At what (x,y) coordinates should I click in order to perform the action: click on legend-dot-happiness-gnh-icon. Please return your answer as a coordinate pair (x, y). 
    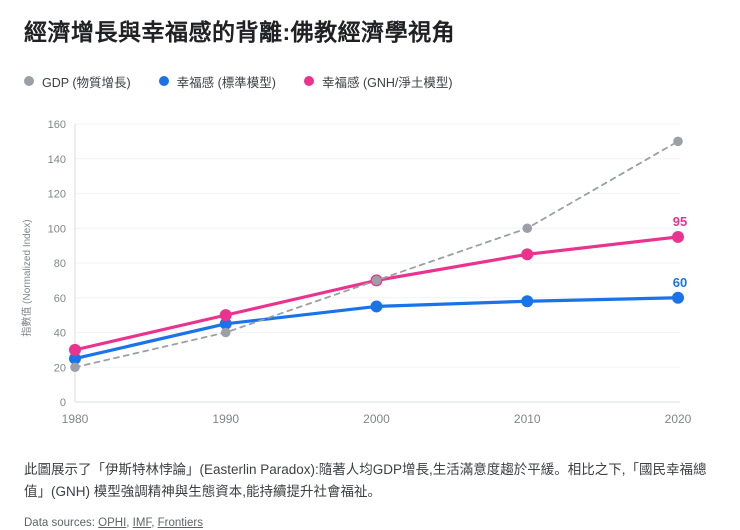
    Looking at the image, I should click on (308, 81).